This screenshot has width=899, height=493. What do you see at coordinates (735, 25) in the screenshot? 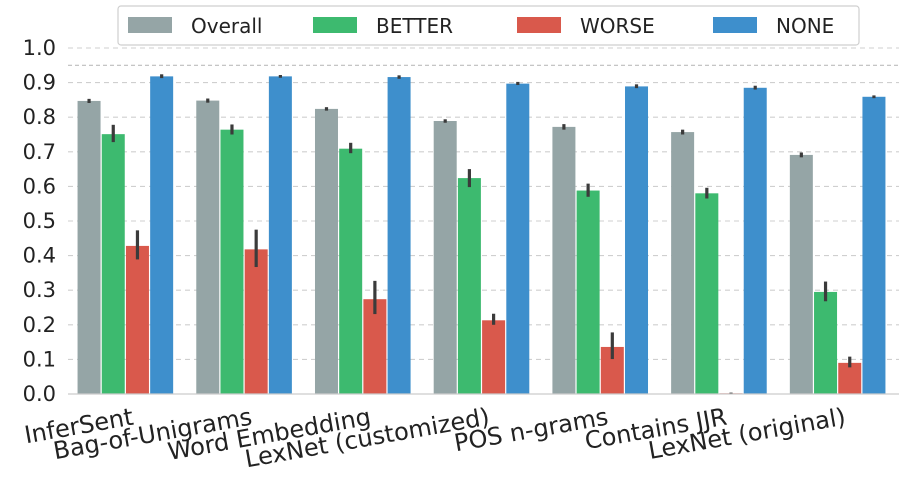
I see `legend-swatch-none` at bounding box center [735, 25].